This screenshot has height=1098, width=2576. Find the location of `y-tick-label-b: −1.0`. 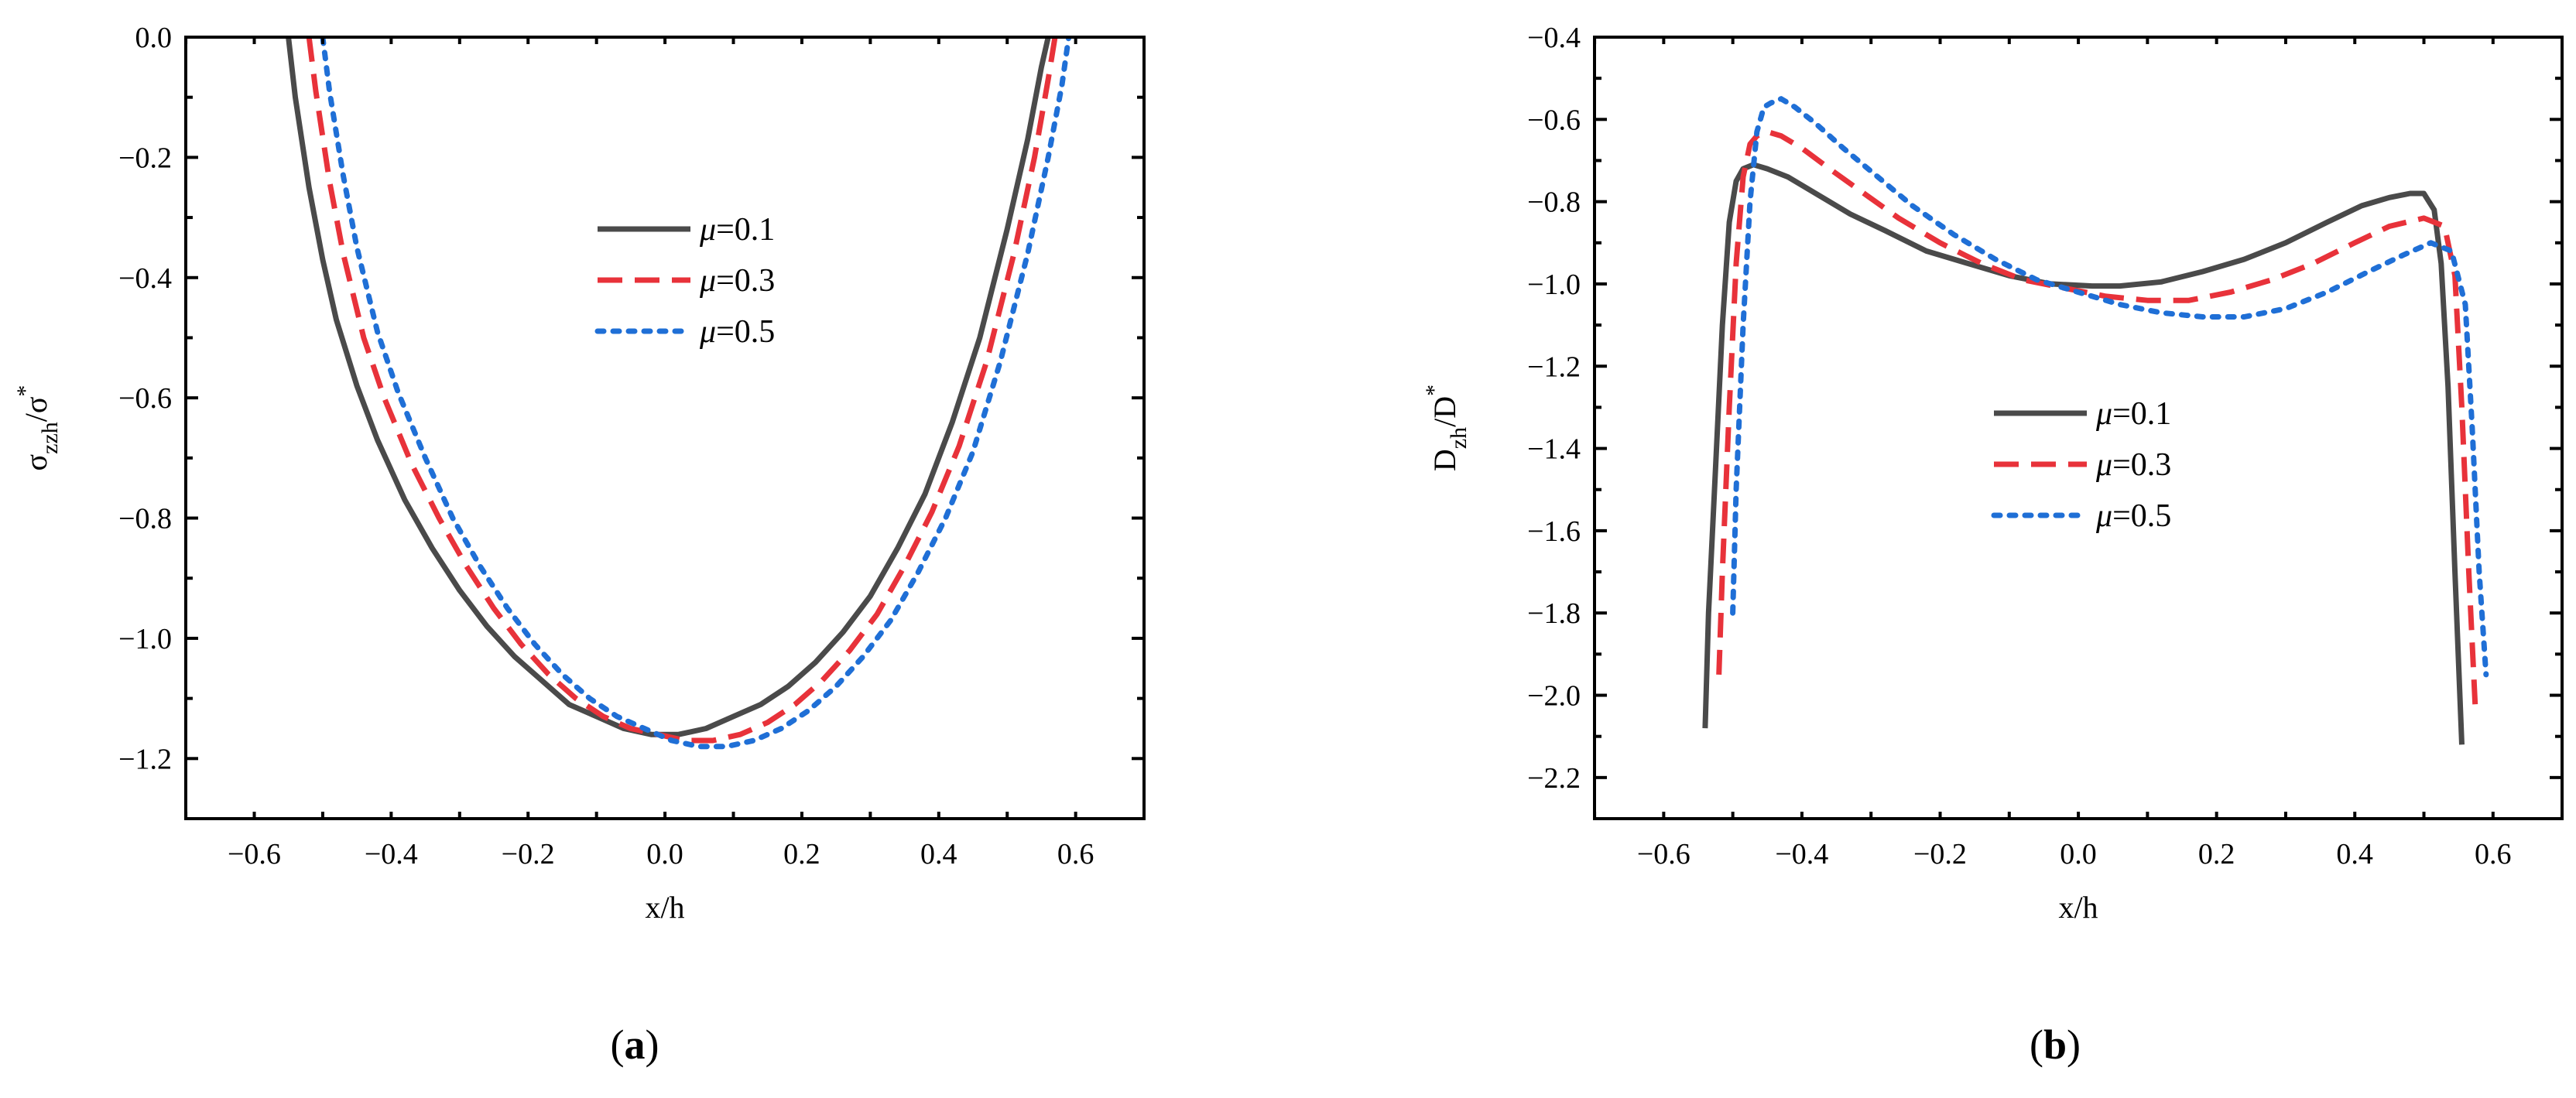

y-tick-label-b: −1.0 is located at coordinates (1554, 285).